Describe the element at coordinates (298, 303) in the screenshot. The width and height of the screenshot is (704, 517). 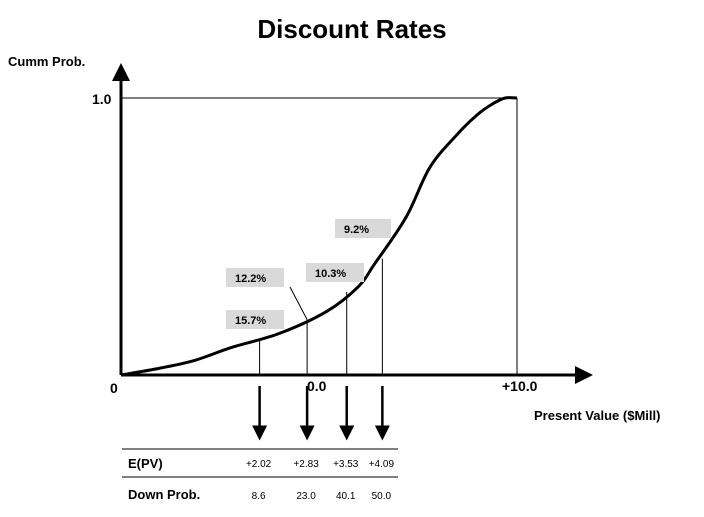
I see `rate-leader-line` at that location.